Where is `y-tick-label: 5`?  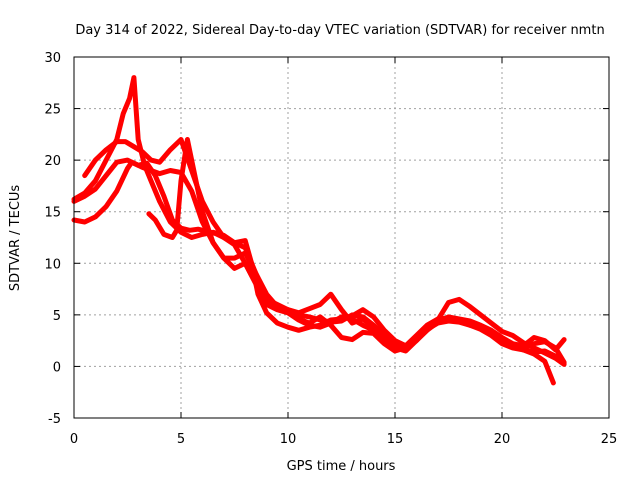
y-tick-label: 5 is located at coordinates (57, 316).